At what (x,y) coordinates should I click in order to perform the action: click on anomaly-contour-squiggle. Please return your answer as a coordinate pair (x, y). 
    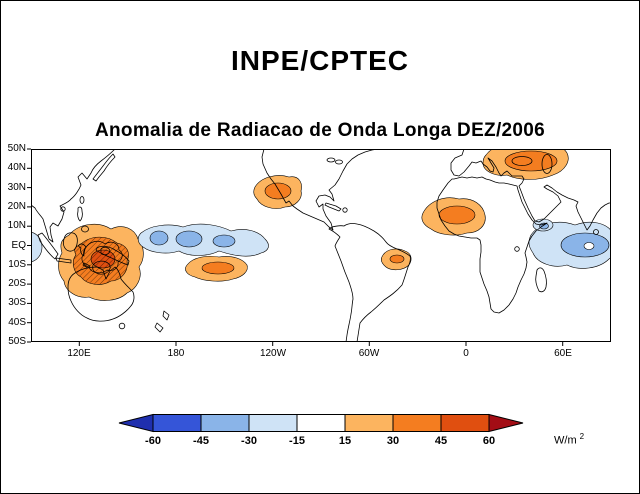
    Looking at the image, I should click on (101, 267).